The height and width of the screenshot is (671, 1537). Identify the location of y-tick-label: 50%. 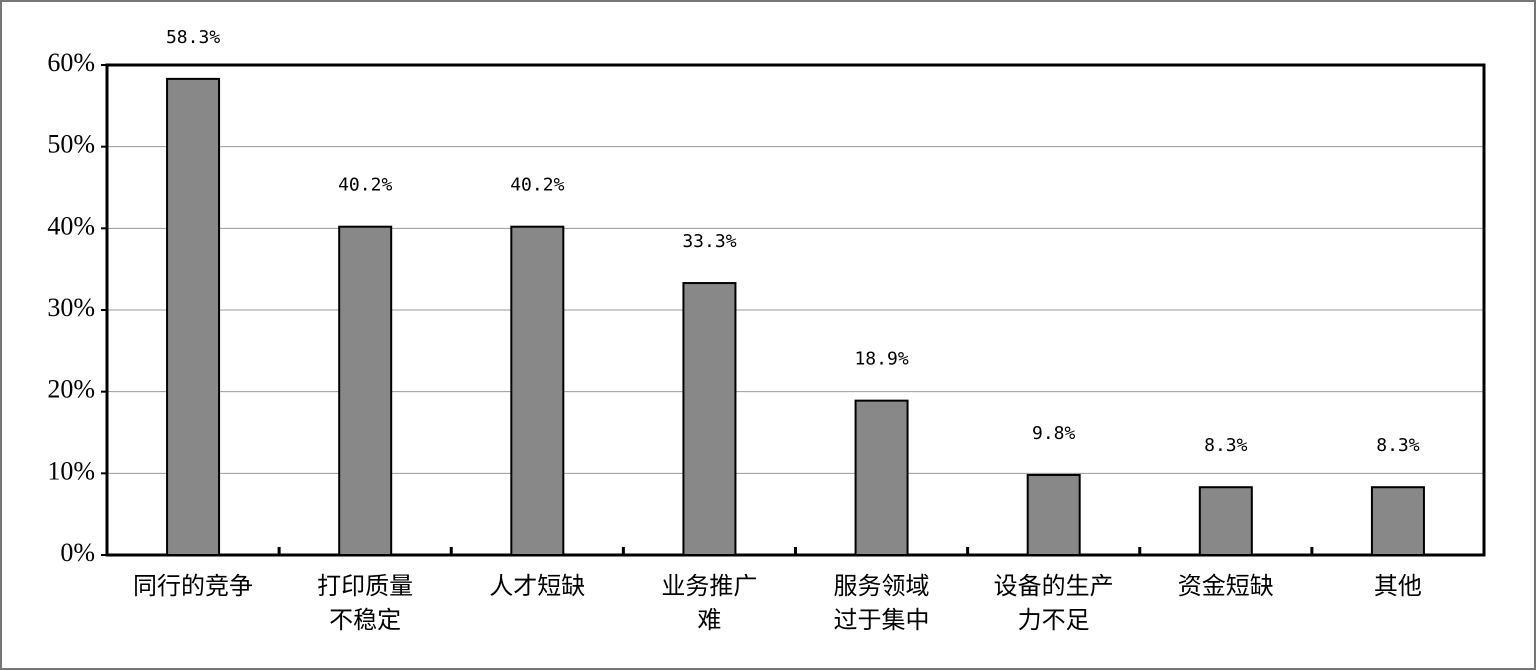
(71, 144).